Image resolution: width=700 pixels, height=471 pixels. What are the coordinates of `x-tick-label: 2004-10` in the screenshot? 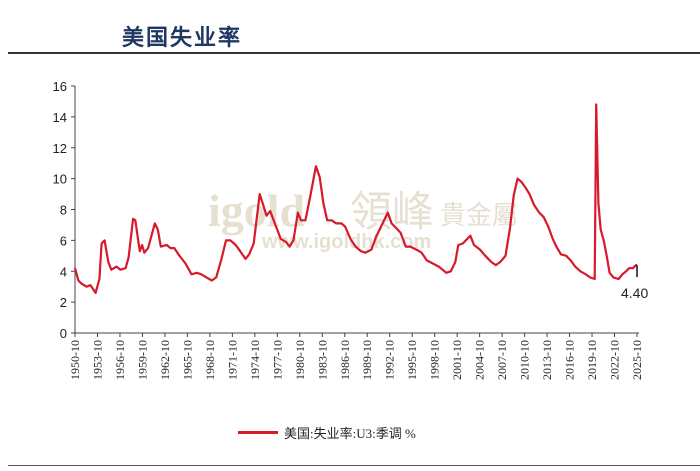 It's located at (480, 360).